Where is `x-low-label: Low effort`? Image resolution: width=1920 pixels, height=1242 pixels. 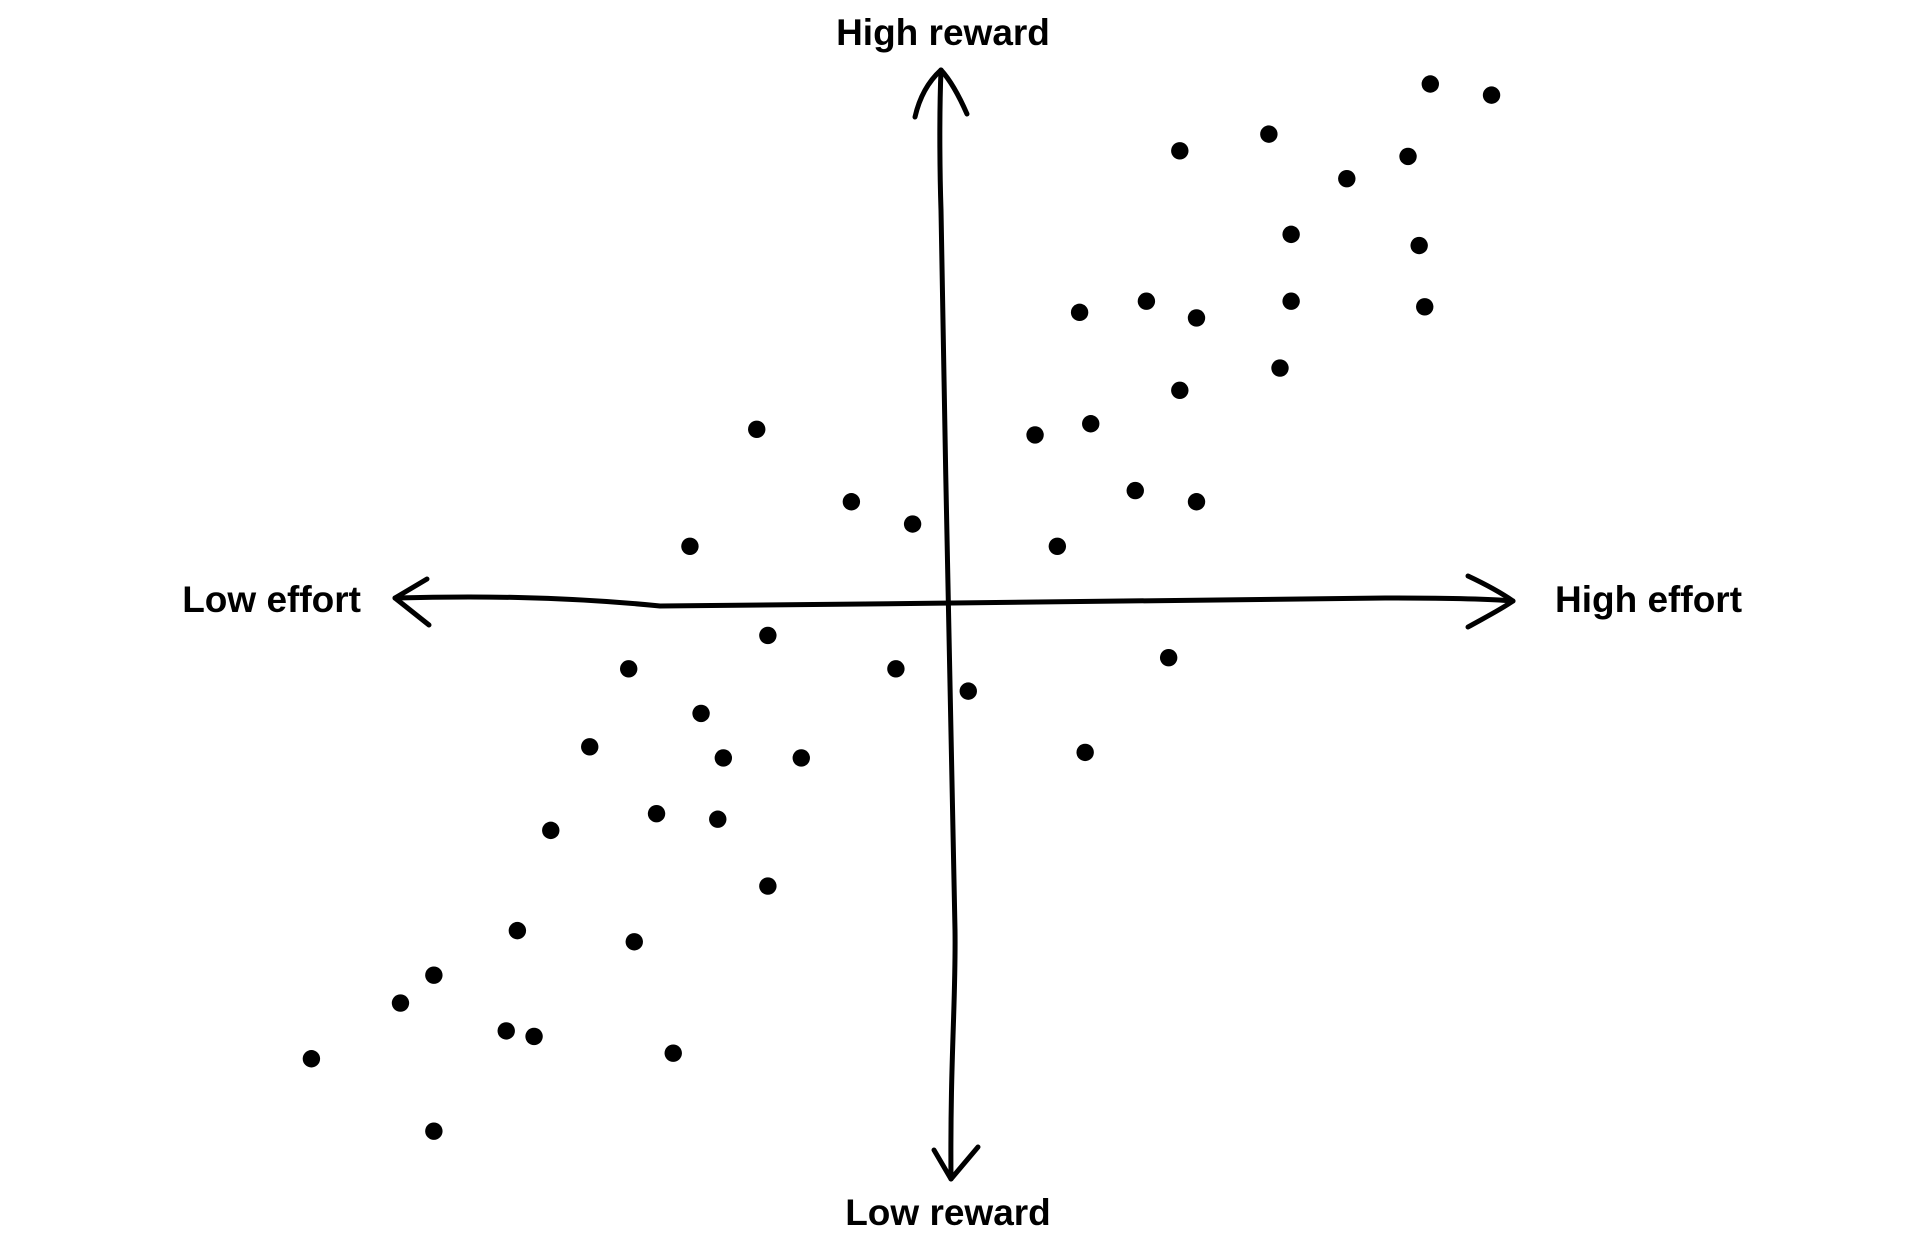 x-low-label: Low effort is located at coordinates (271, 599).